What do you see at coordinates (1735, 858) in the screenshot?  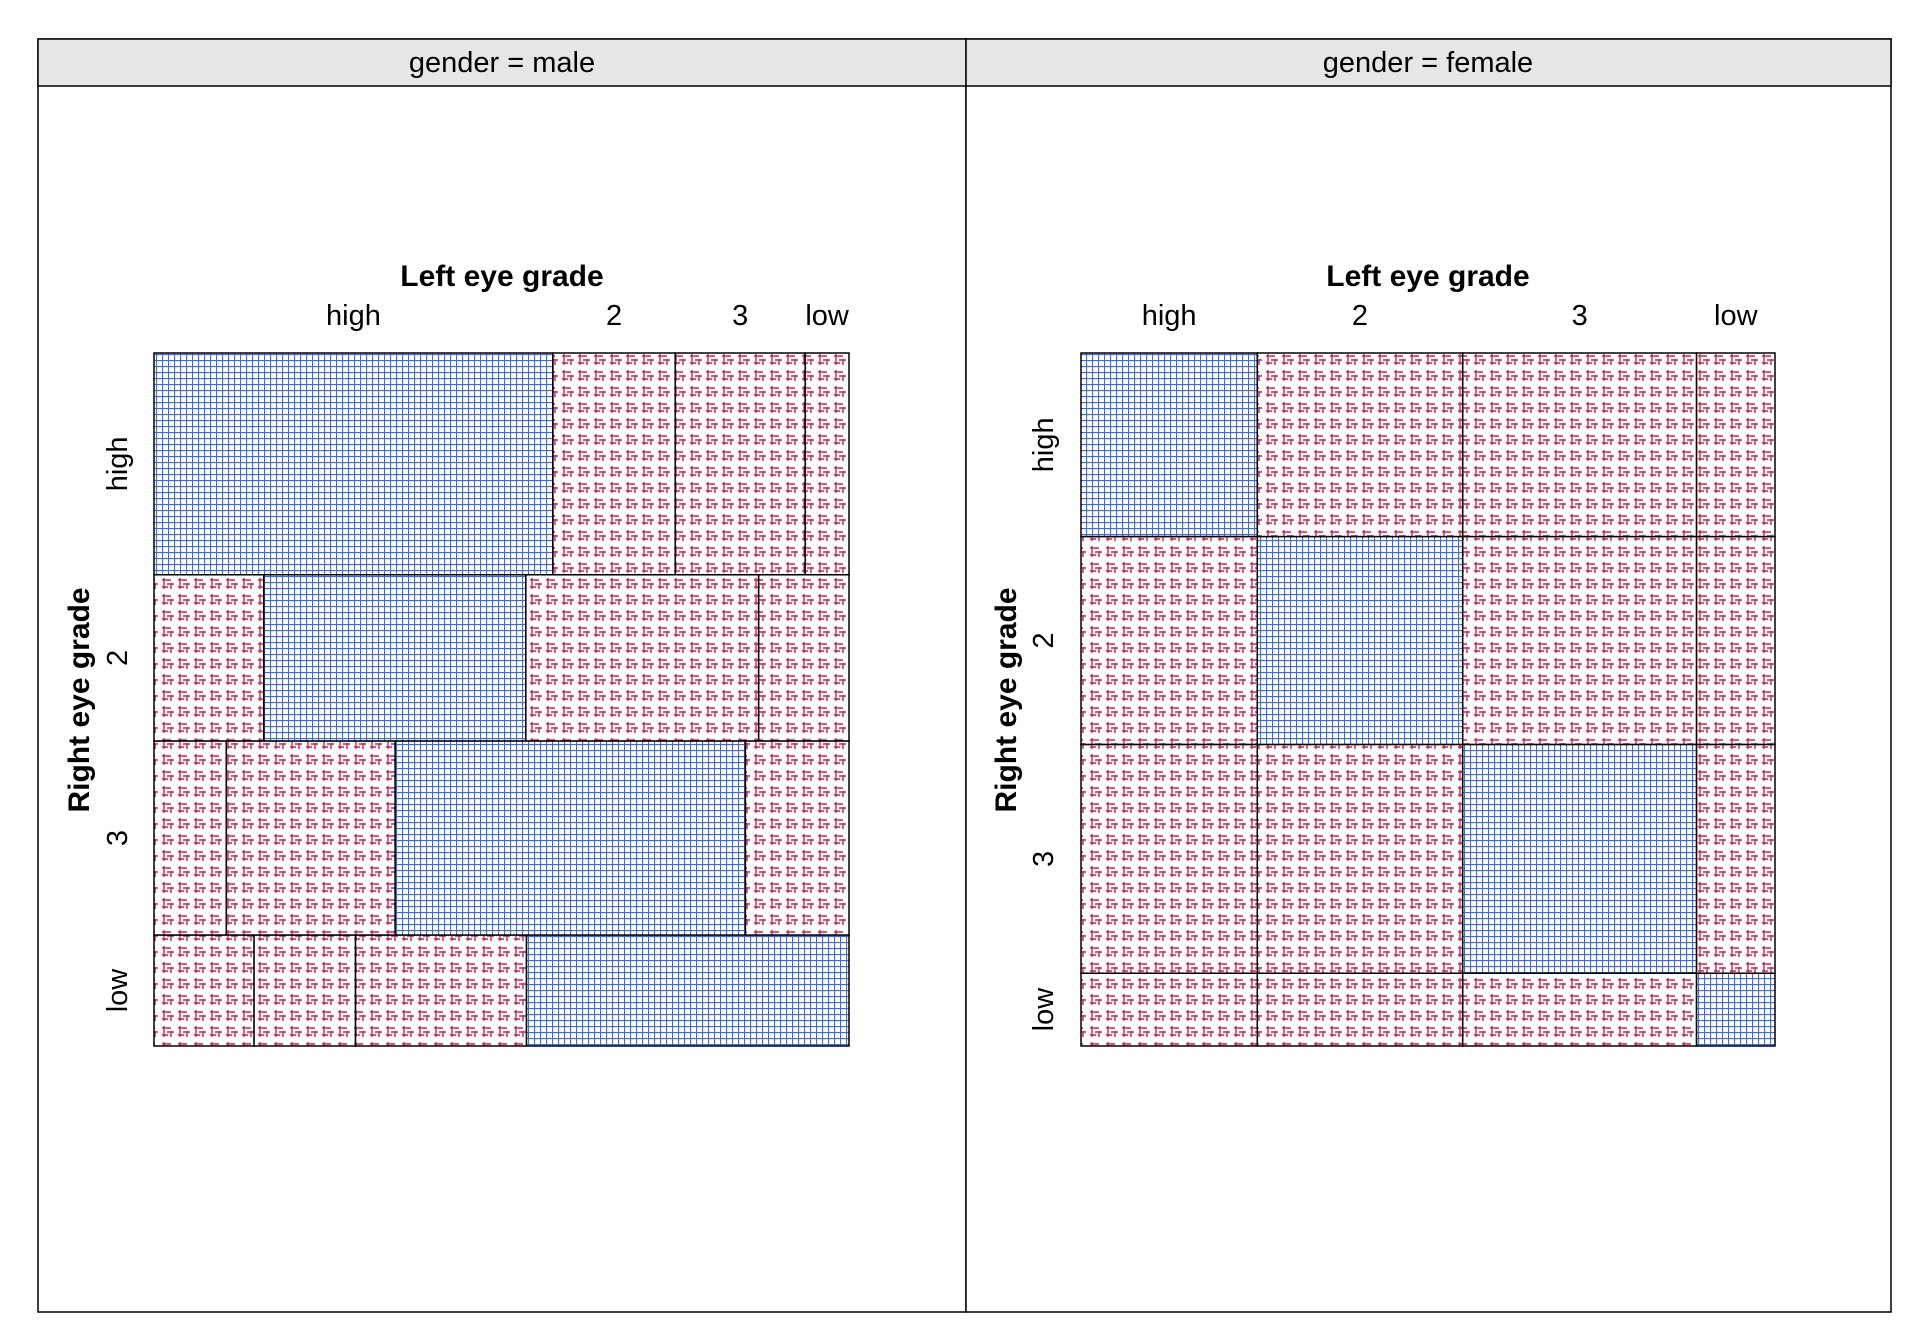 I see `mosaic-cell-female-r2-c3` at bounding box center [1735, 858].